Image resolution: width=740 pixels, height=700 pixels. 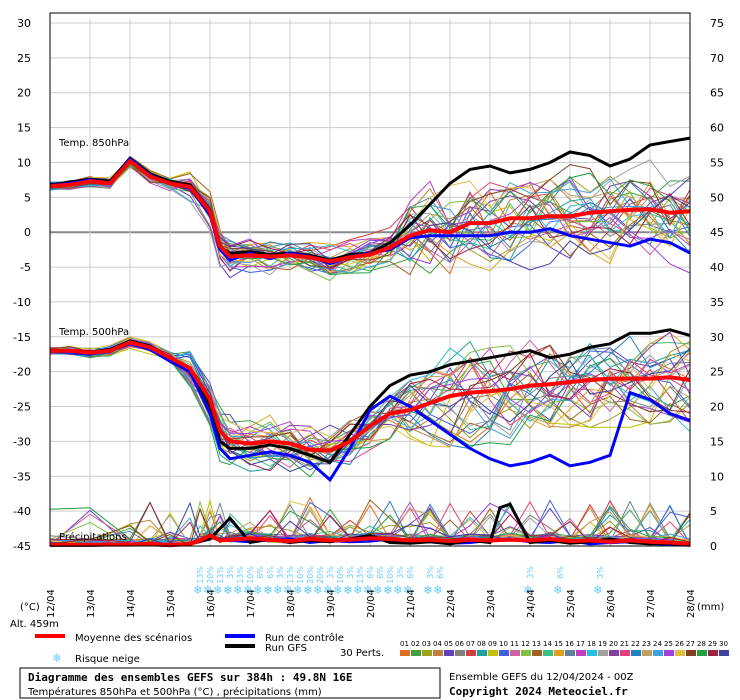 What do you see at coordinates (415, 644) in the screenshot?
I see `pert-legend-number: 02` at bounding box center [415, 644].